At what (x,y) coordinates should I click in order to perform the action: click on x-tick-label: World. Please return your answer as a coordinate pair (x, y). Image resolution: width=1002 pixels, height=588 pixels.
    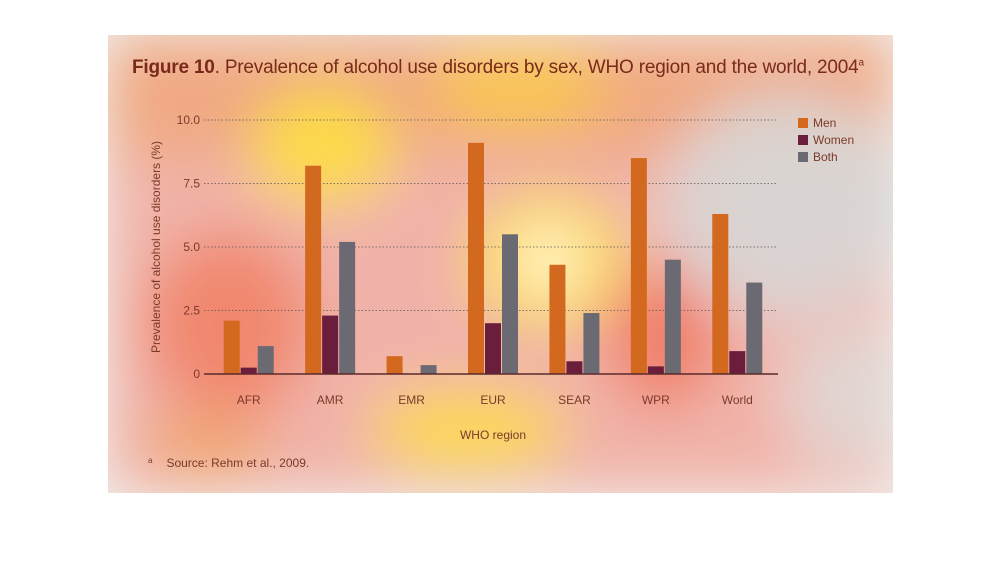
    Looking at the image, I should click on (737, 400).